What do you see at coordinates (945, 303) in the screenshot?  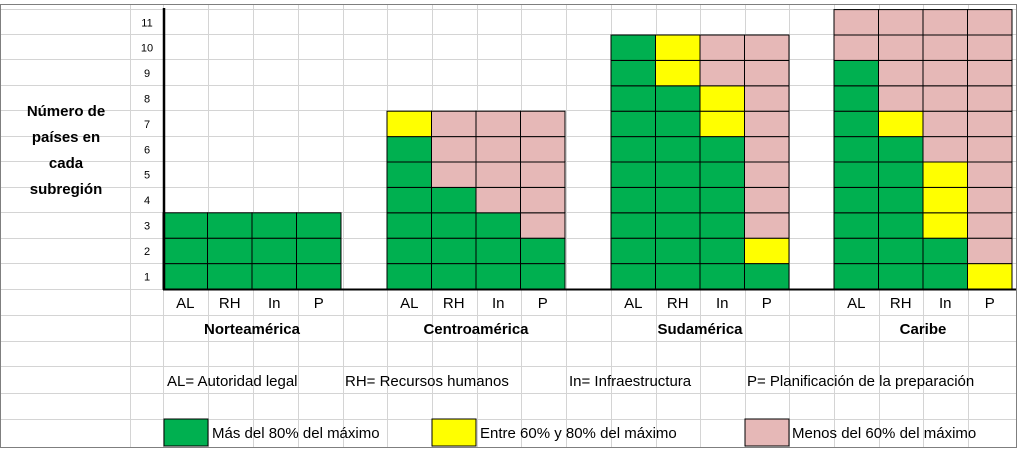 I see `x-category-label: In` at bounding box center [945, 303].